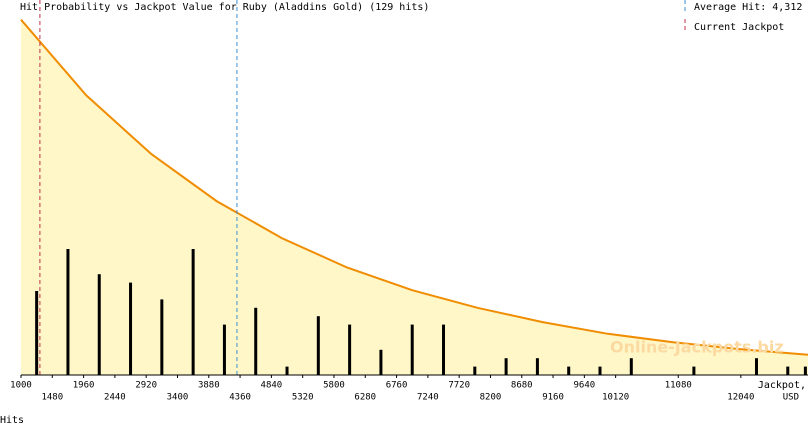 This screenshot has height=425, width=810. I want to click on x-tick-label: 4840, so click(272, 386).